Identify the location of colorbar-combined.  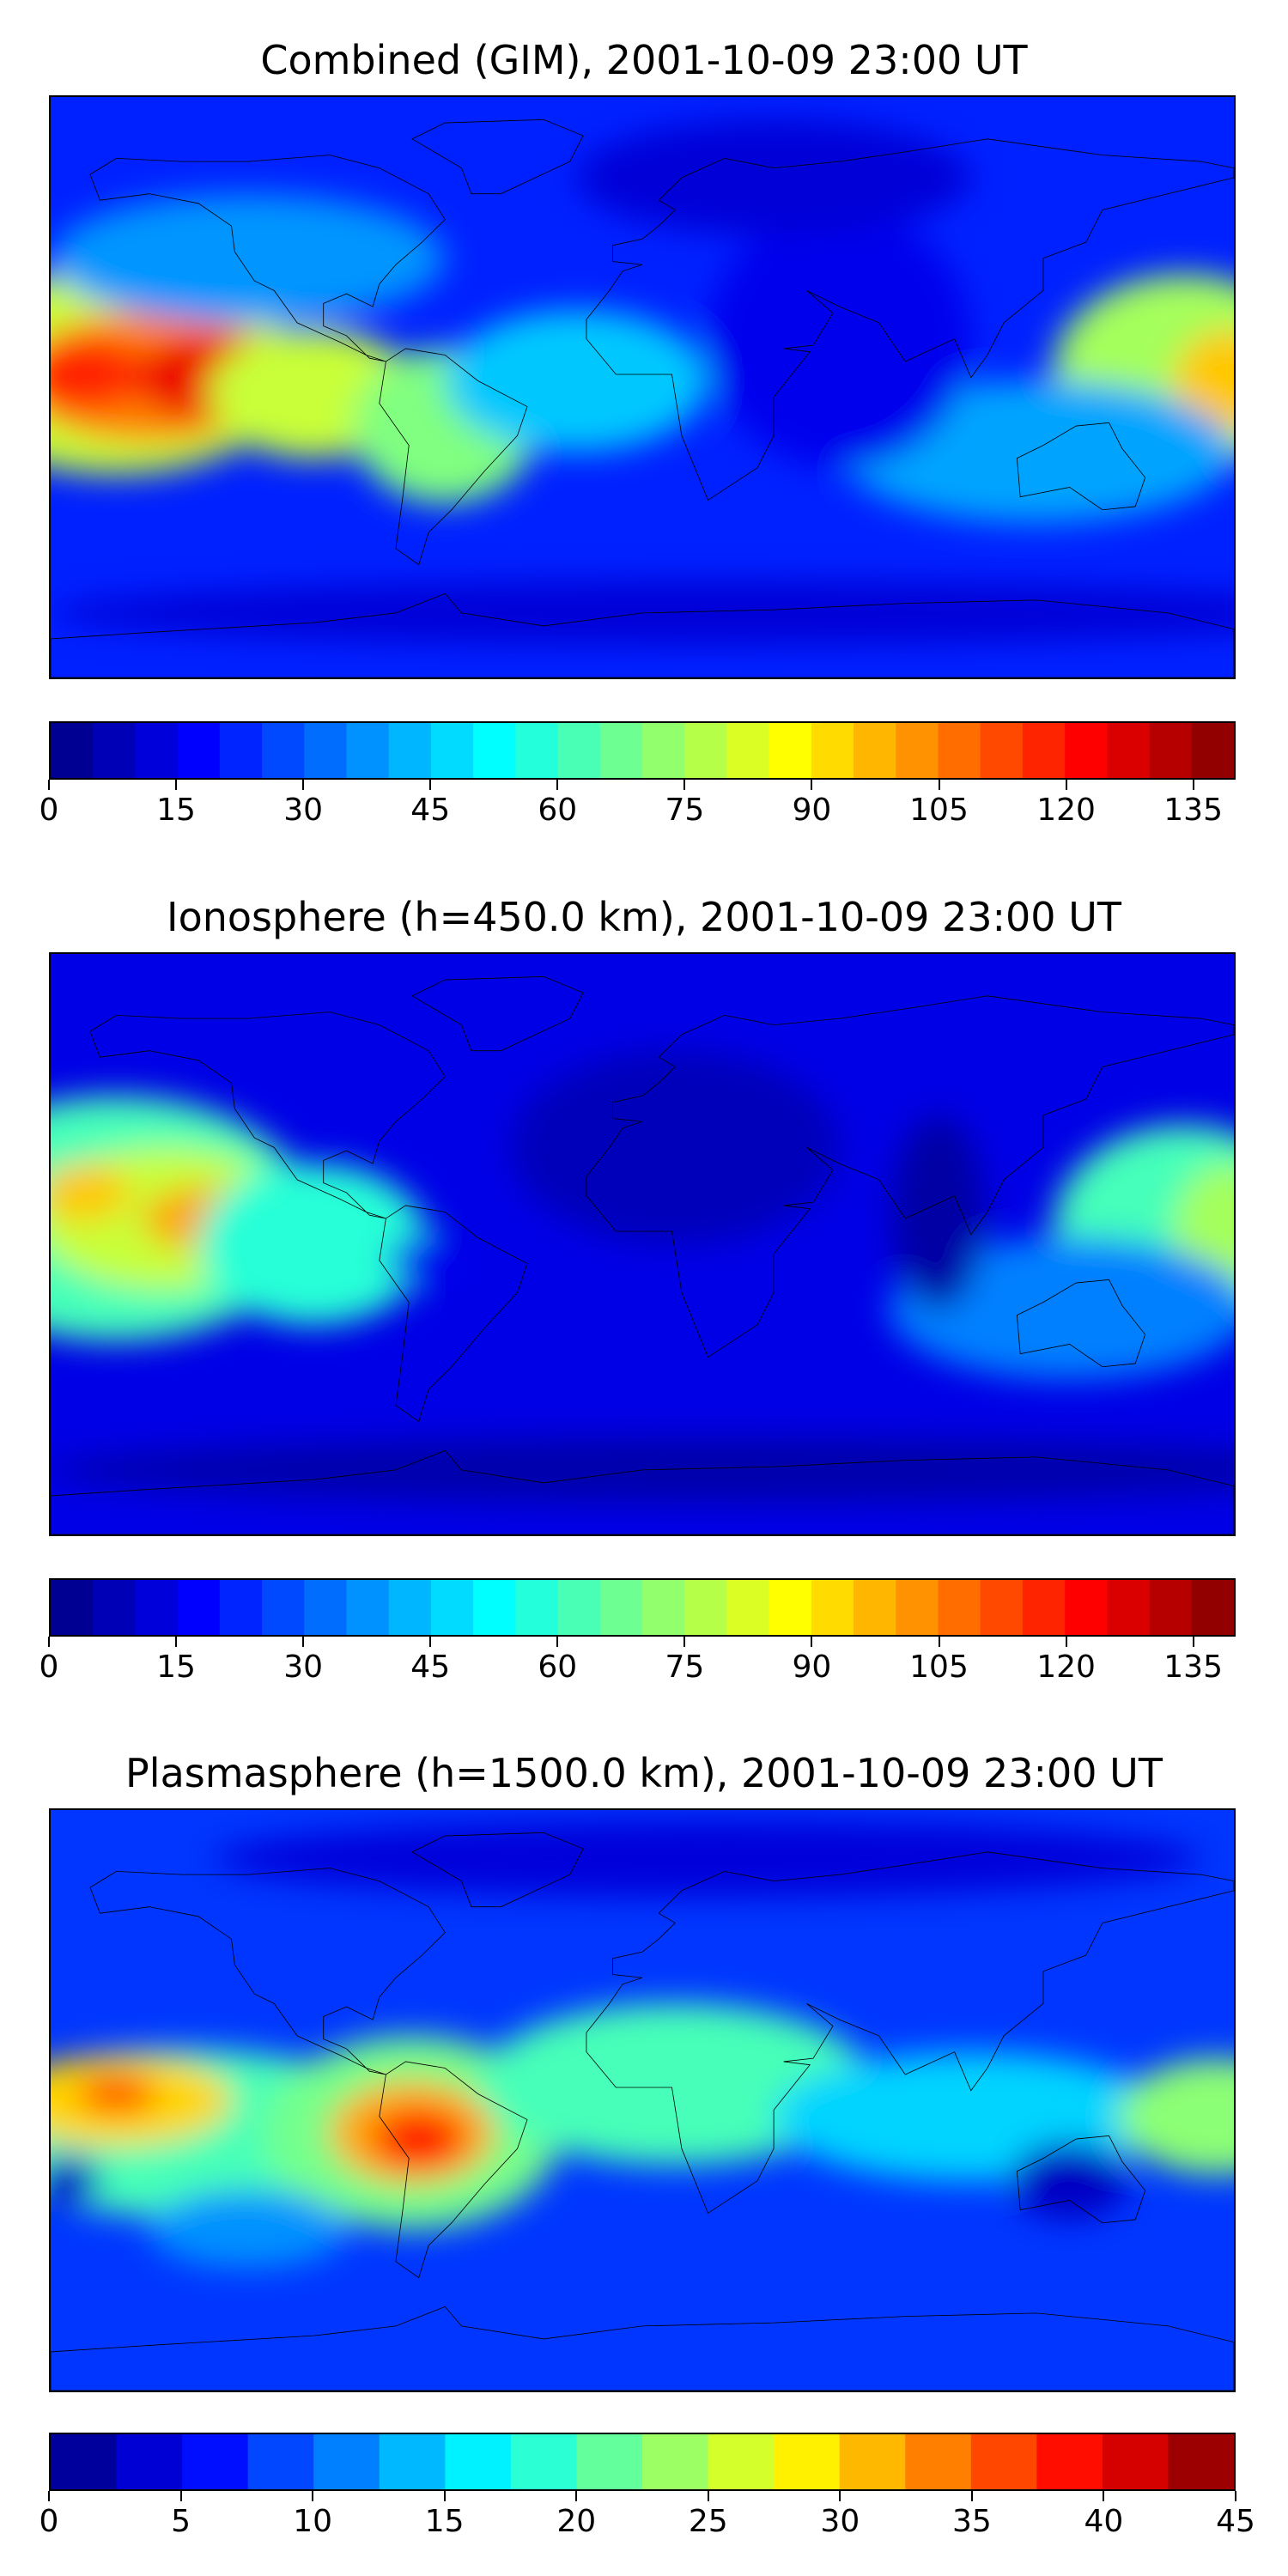
(642, 750).